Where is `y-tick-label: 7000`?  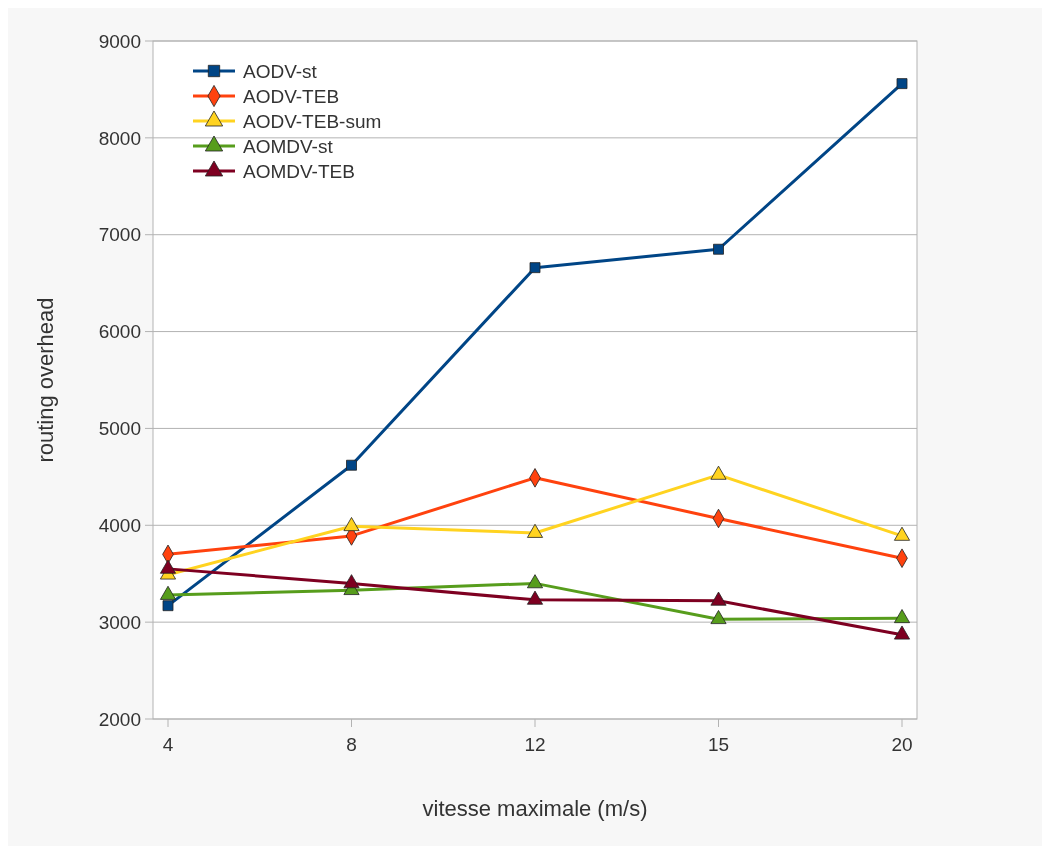
y-tick-label: 7000 is located at coordinates (119, 235).